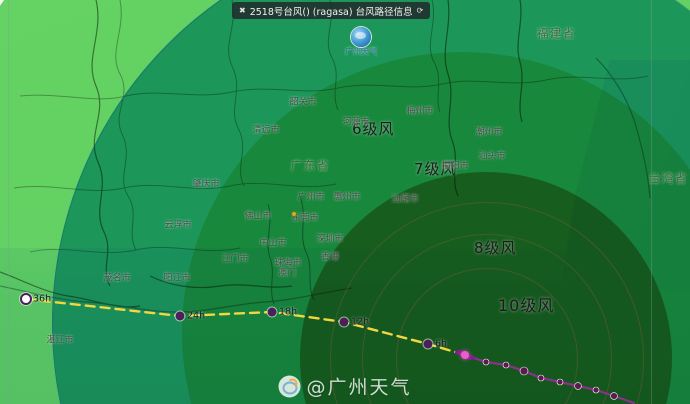 The height and width of the screenshot is (404, 690). I want to click on city-marker-guangzhou, so click(294, 214).